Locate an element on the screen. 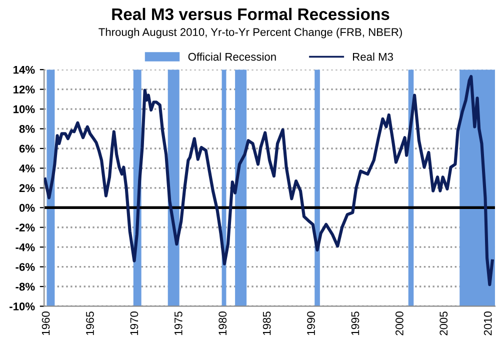 This screenshot has width=501, height=348. y-tick-label: 2% is located at coordinates (27, 188).